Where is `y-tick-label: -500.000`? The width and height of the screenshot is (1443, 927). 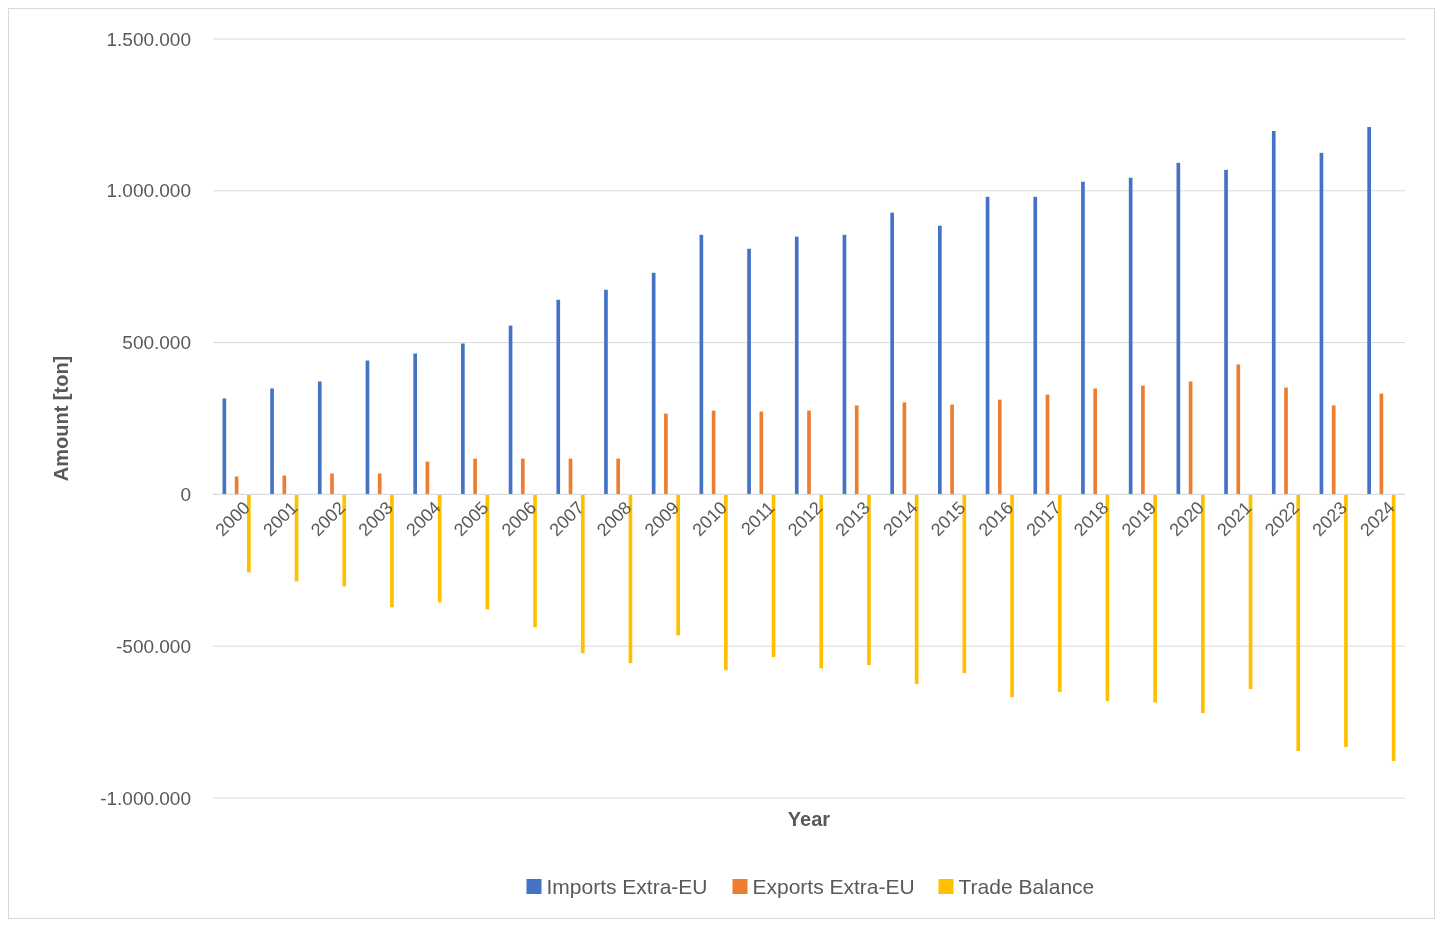 y-tick-label: -500.000 is located at coordinates (153, 646).